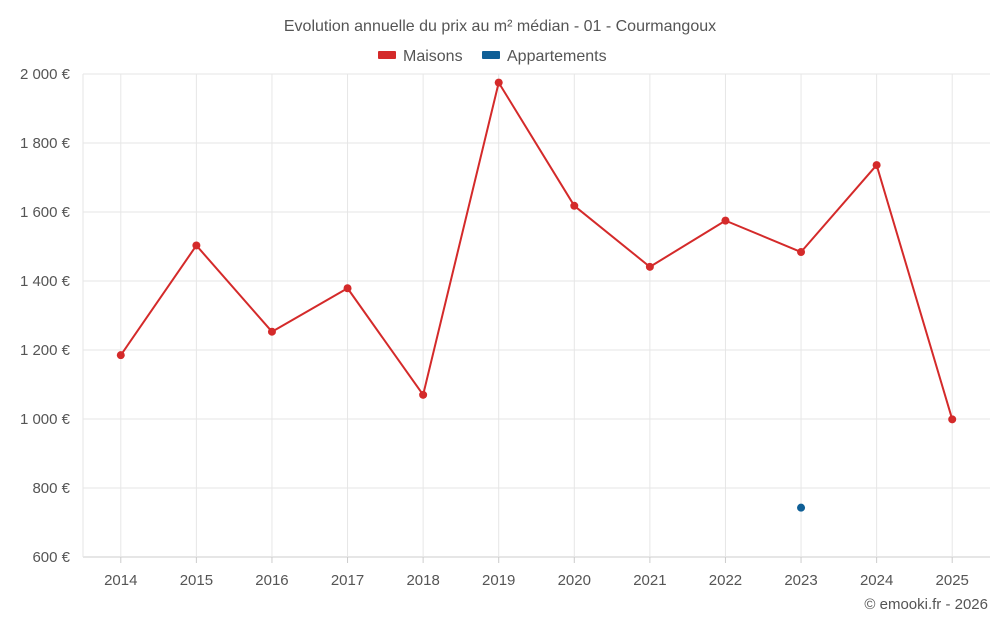 The image size is (1000, 625). I want to click on x-tick-label: 2018, so click(422, 580).